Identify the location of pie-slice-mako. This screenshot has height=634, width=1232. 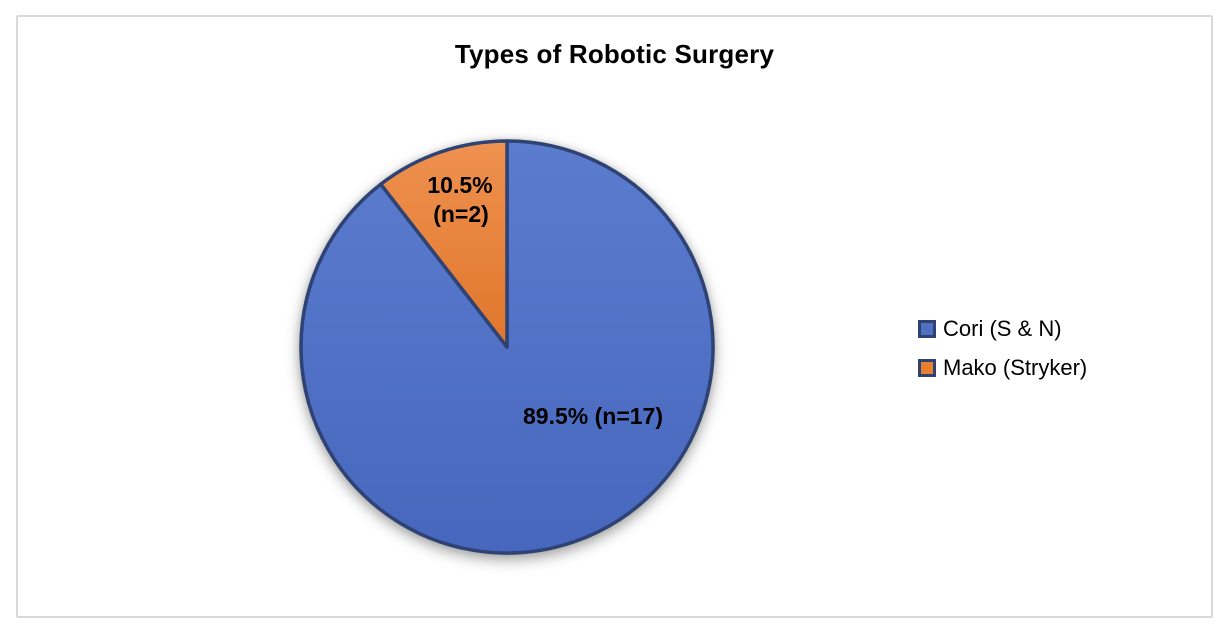
(443, 244).